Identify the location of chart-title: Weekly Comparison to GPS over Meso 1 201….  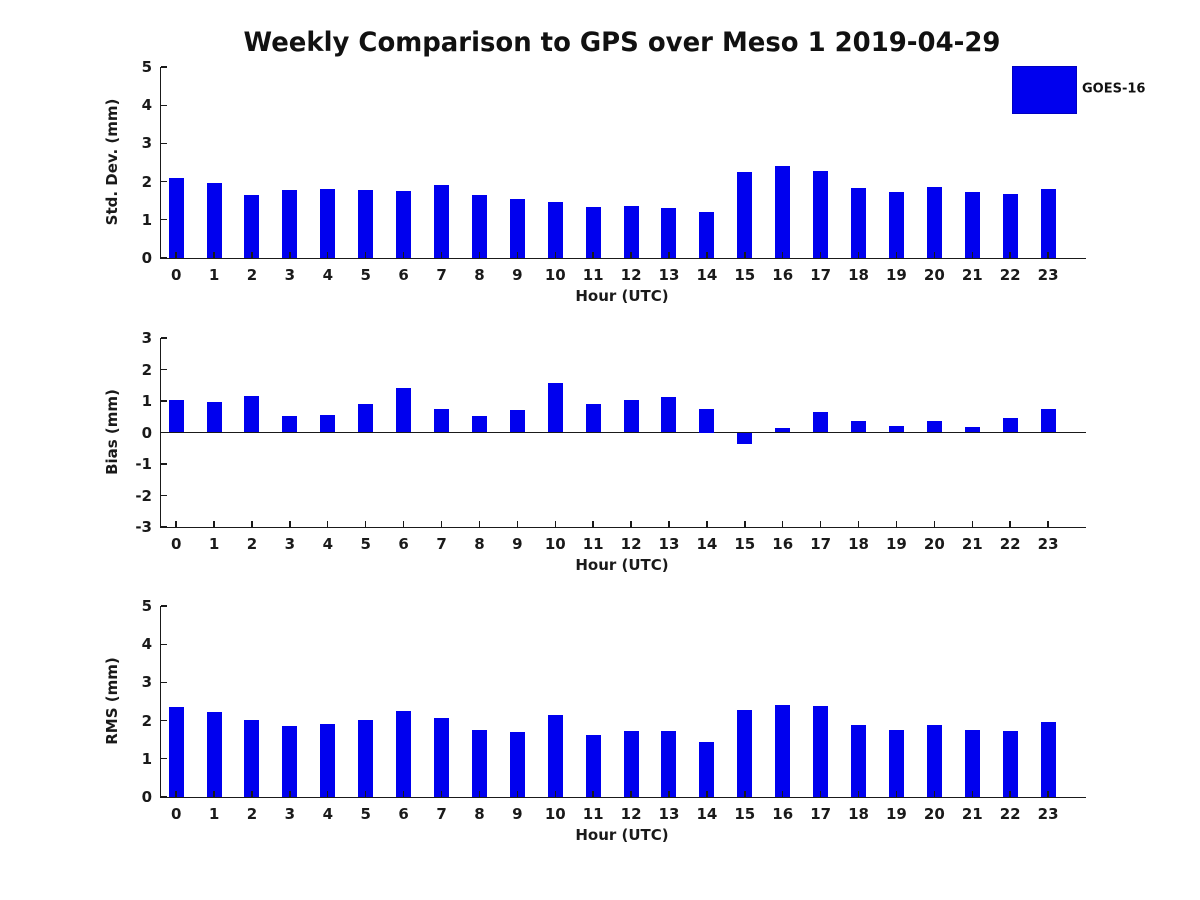
(622, 42).